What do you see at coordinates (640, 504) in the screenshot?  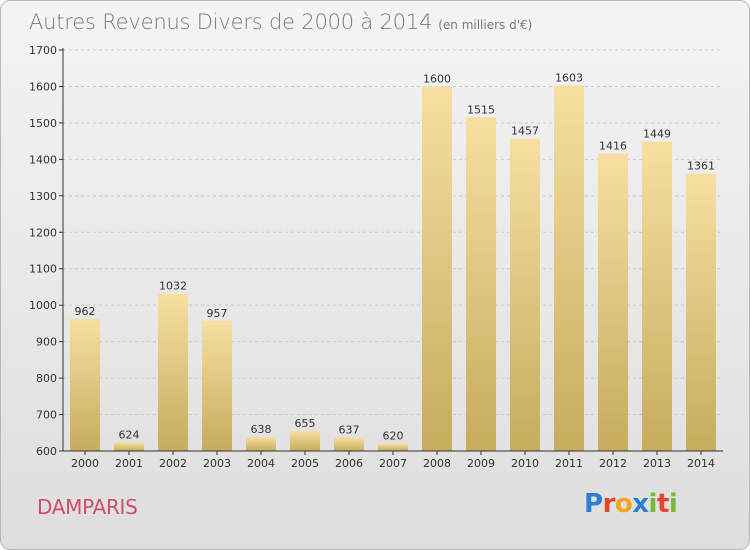 I see `logo-letter: x` at bounding box center [640, 504].